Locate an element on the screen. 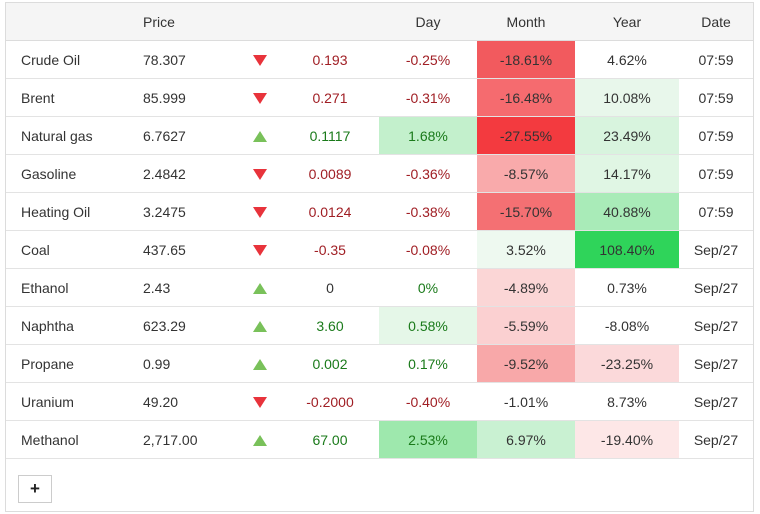 The height and width of the screenshot is (514, 760). header-year: Year is located at coordinates (627, 22).